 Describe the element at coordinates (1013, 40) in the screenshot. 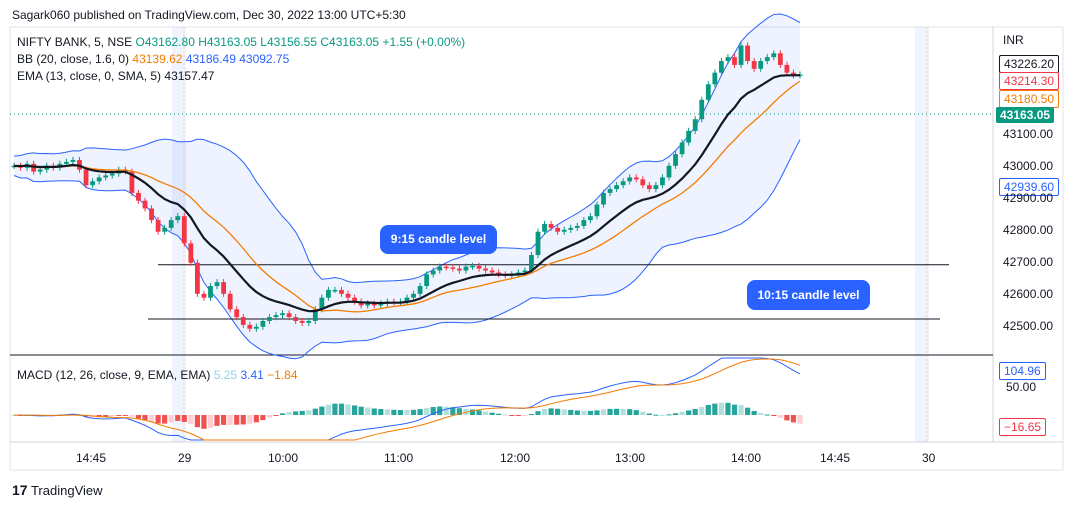

I see `currency-label: INR` at that location.